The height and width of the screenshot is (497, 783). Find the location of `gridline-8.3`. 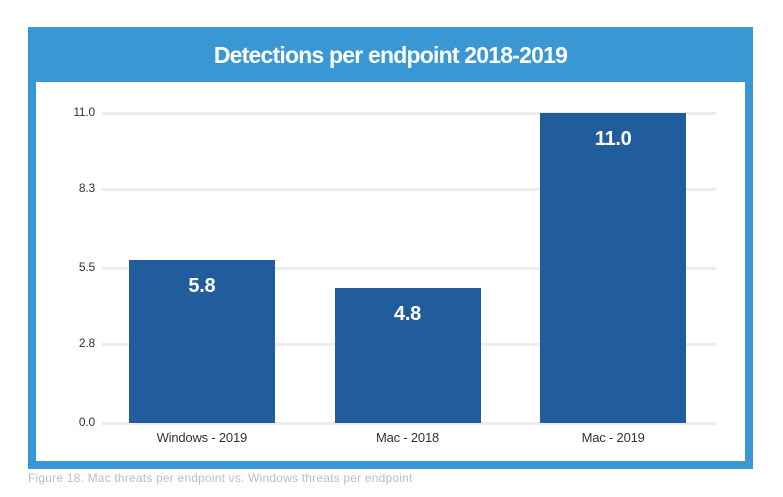

gridline-8.3 is located at coordinates (409, 190).